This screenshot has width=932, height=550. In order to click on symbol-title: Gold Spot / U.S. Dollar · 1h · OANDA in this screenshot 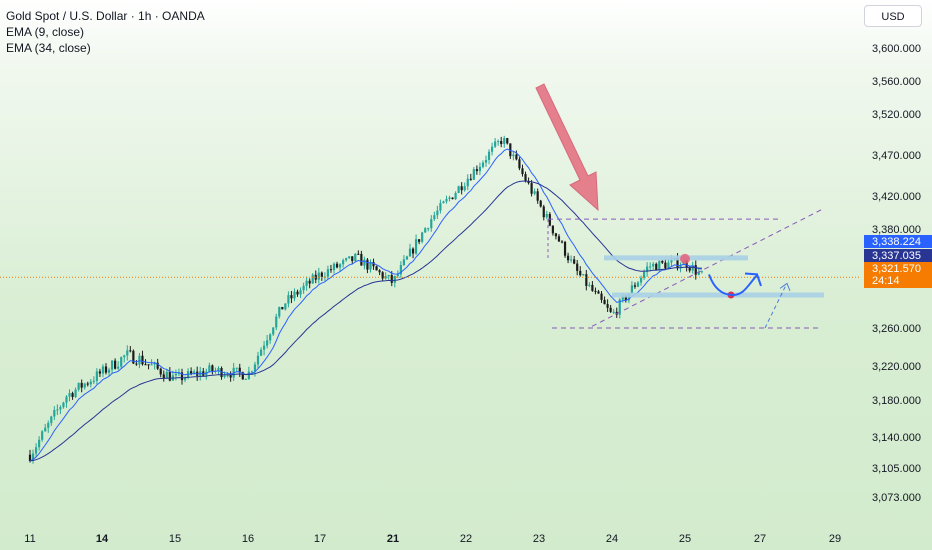, I will do `click(105, 16)`.